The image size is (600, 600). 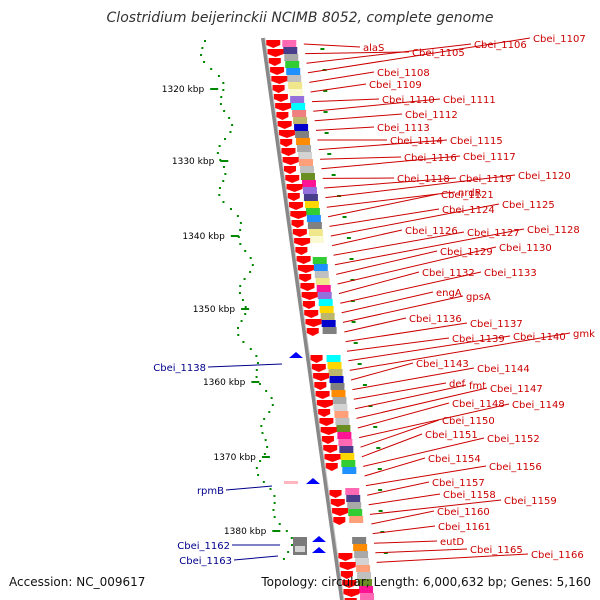 I want to click on reverse-genes, so click(x=305, y=453).